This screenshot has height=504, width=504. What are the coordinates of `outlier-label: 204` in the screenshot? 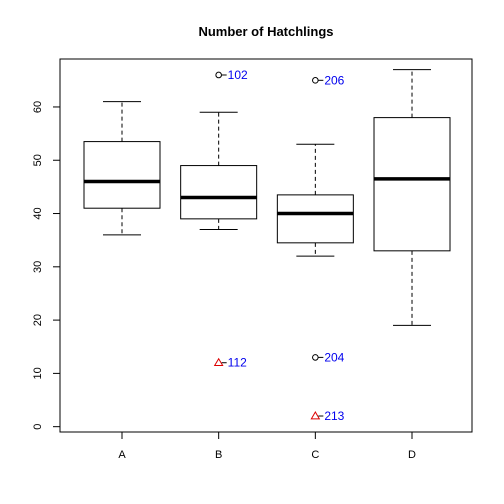 It's located at (334, 357).